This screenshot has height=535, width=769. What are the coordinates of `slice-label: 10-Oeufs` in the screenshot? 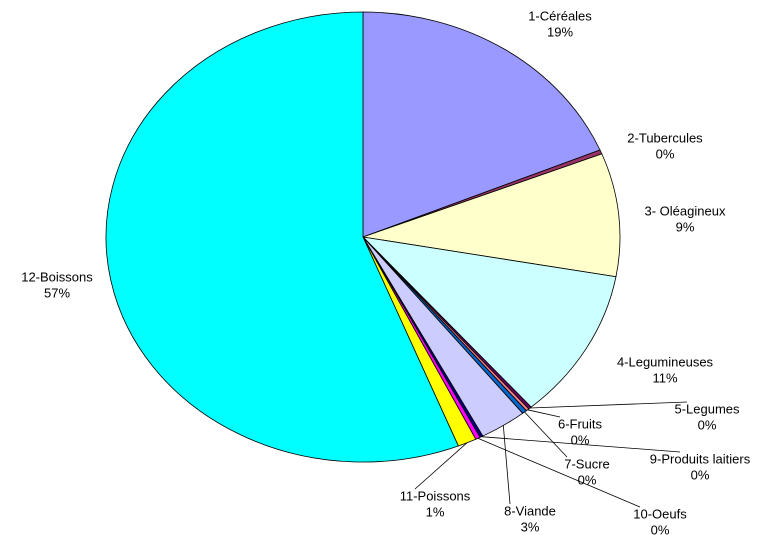 It's located at (660, 513).